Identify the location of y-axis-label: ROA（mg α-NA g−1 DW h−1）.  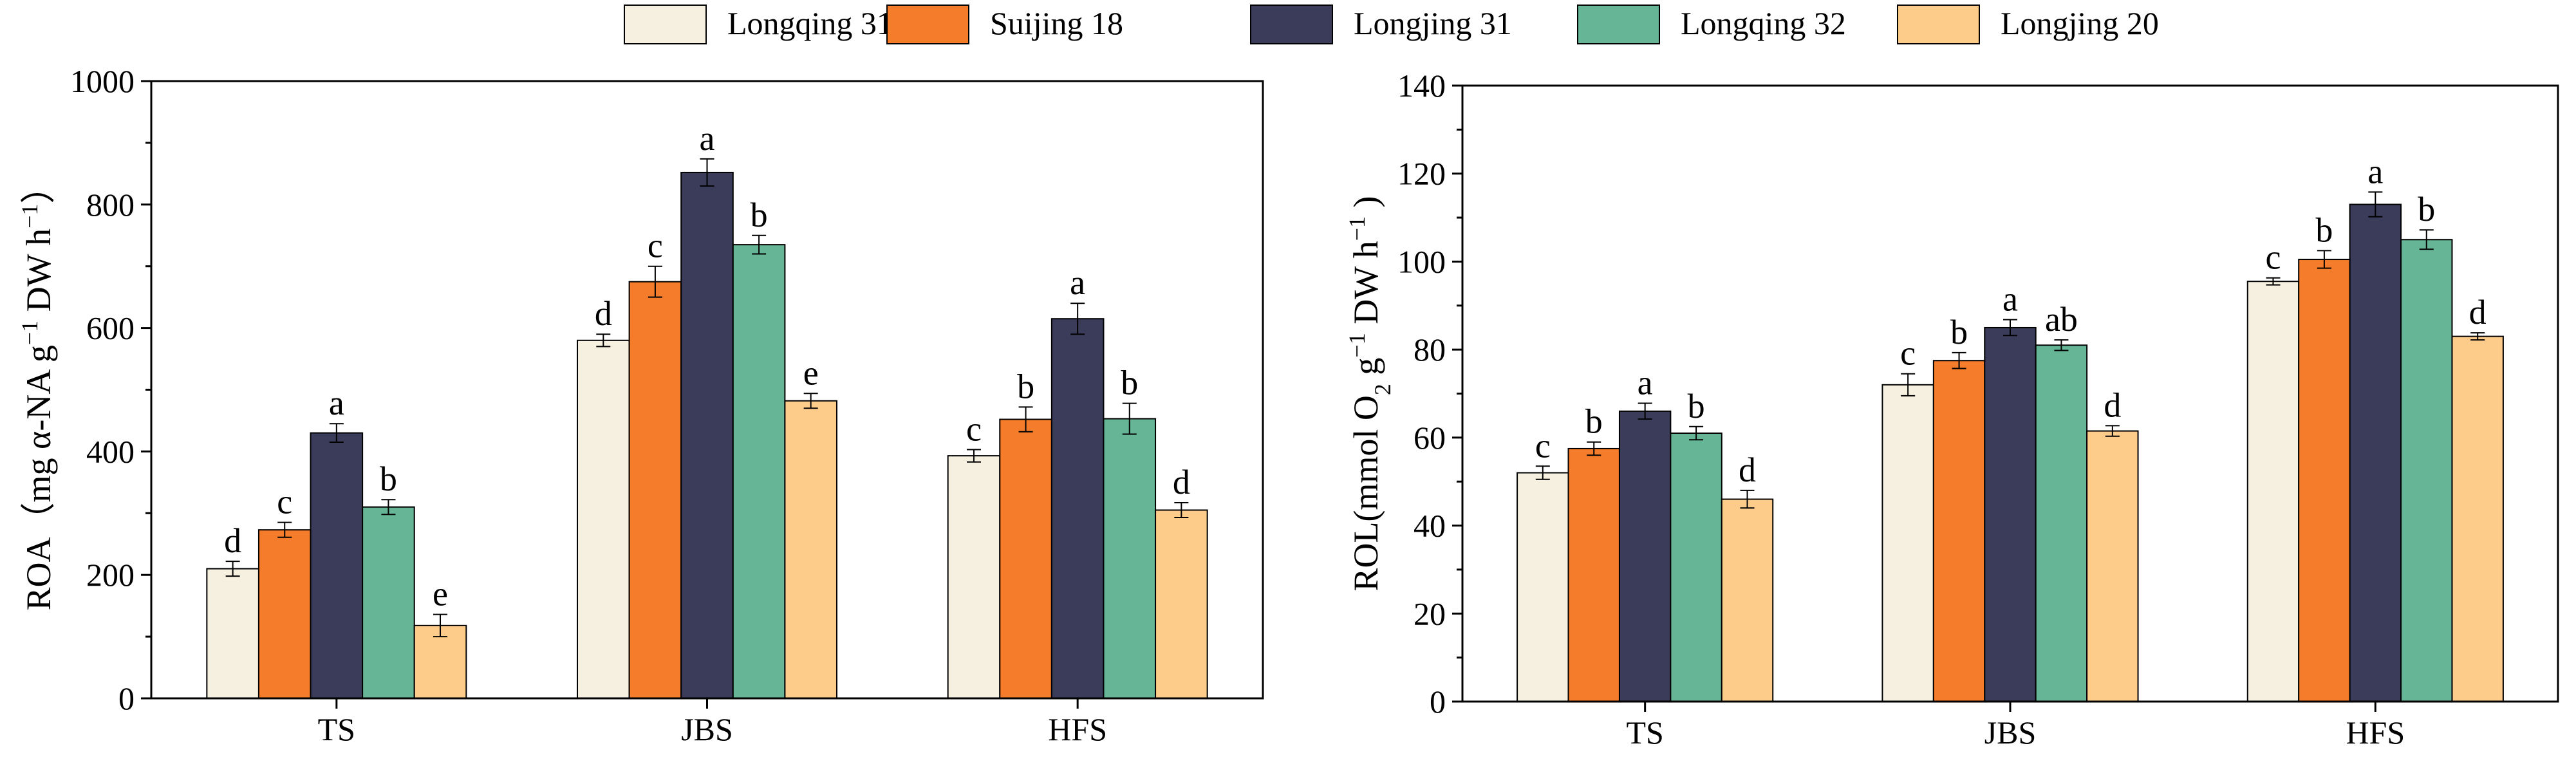
(37, 390).